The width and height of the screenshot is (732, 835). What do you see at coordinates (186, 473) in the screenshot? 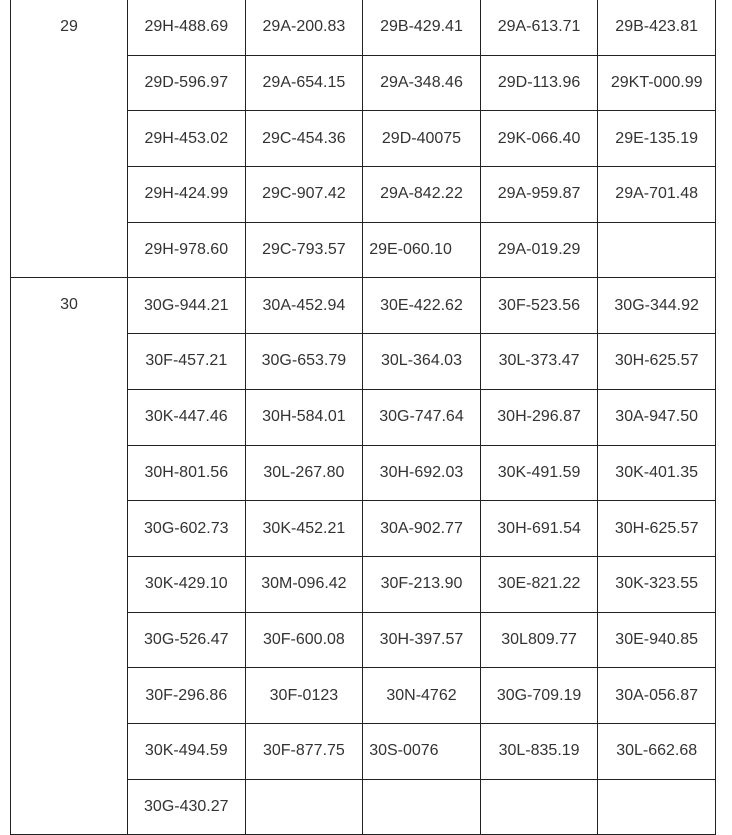
I see `plate-cell: 30H-801.56` at bounding box center [186, 473].